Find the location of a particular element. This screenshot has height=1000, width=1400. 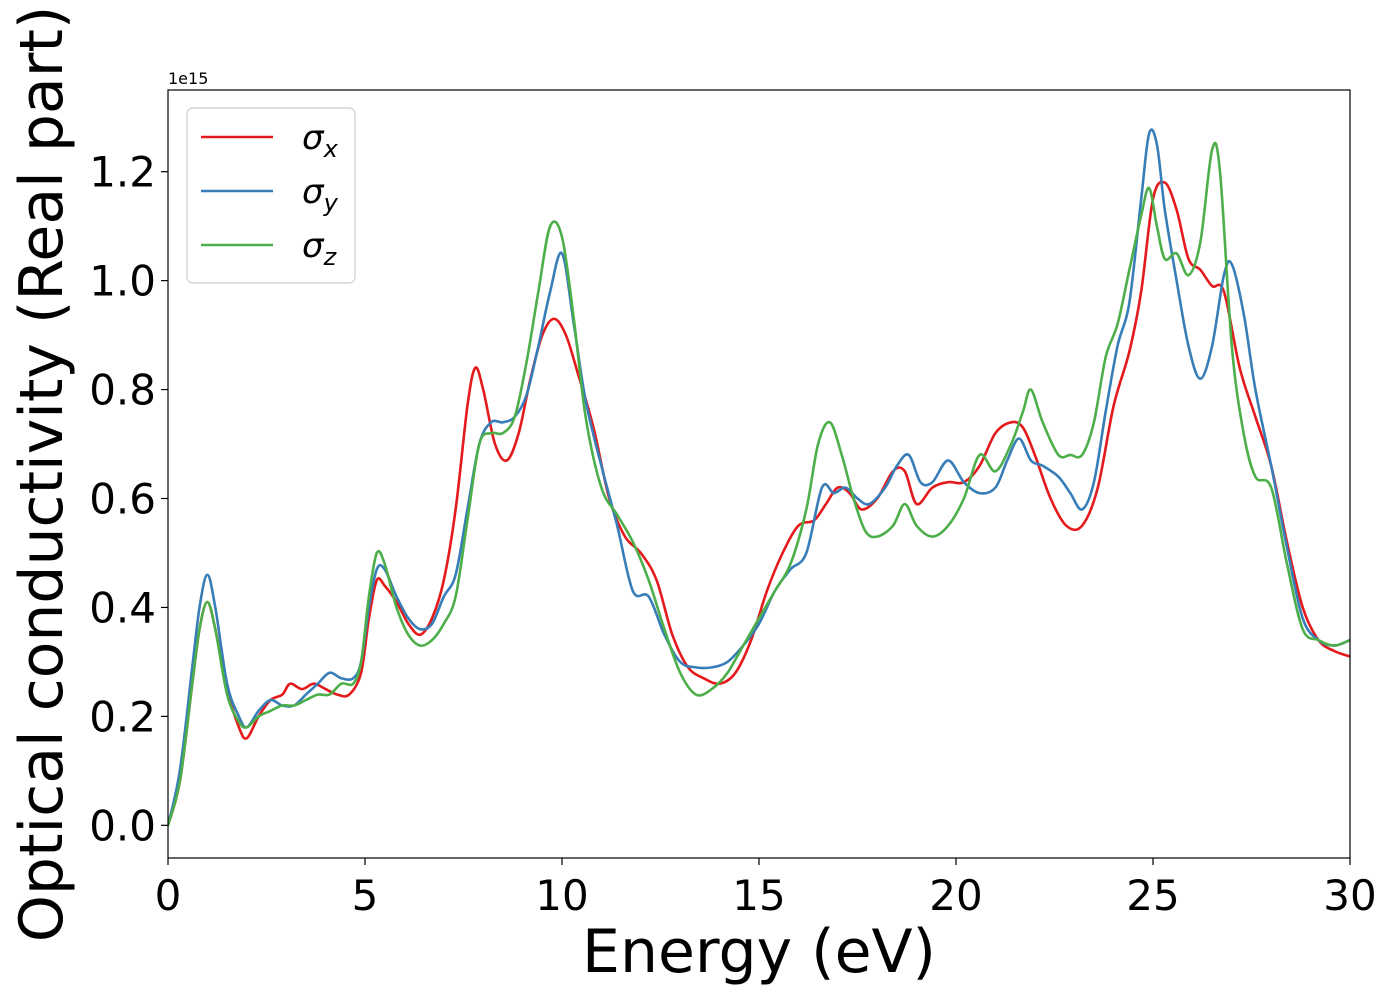

y-tick-label: 0.8 is located at coordinates (122, 390).